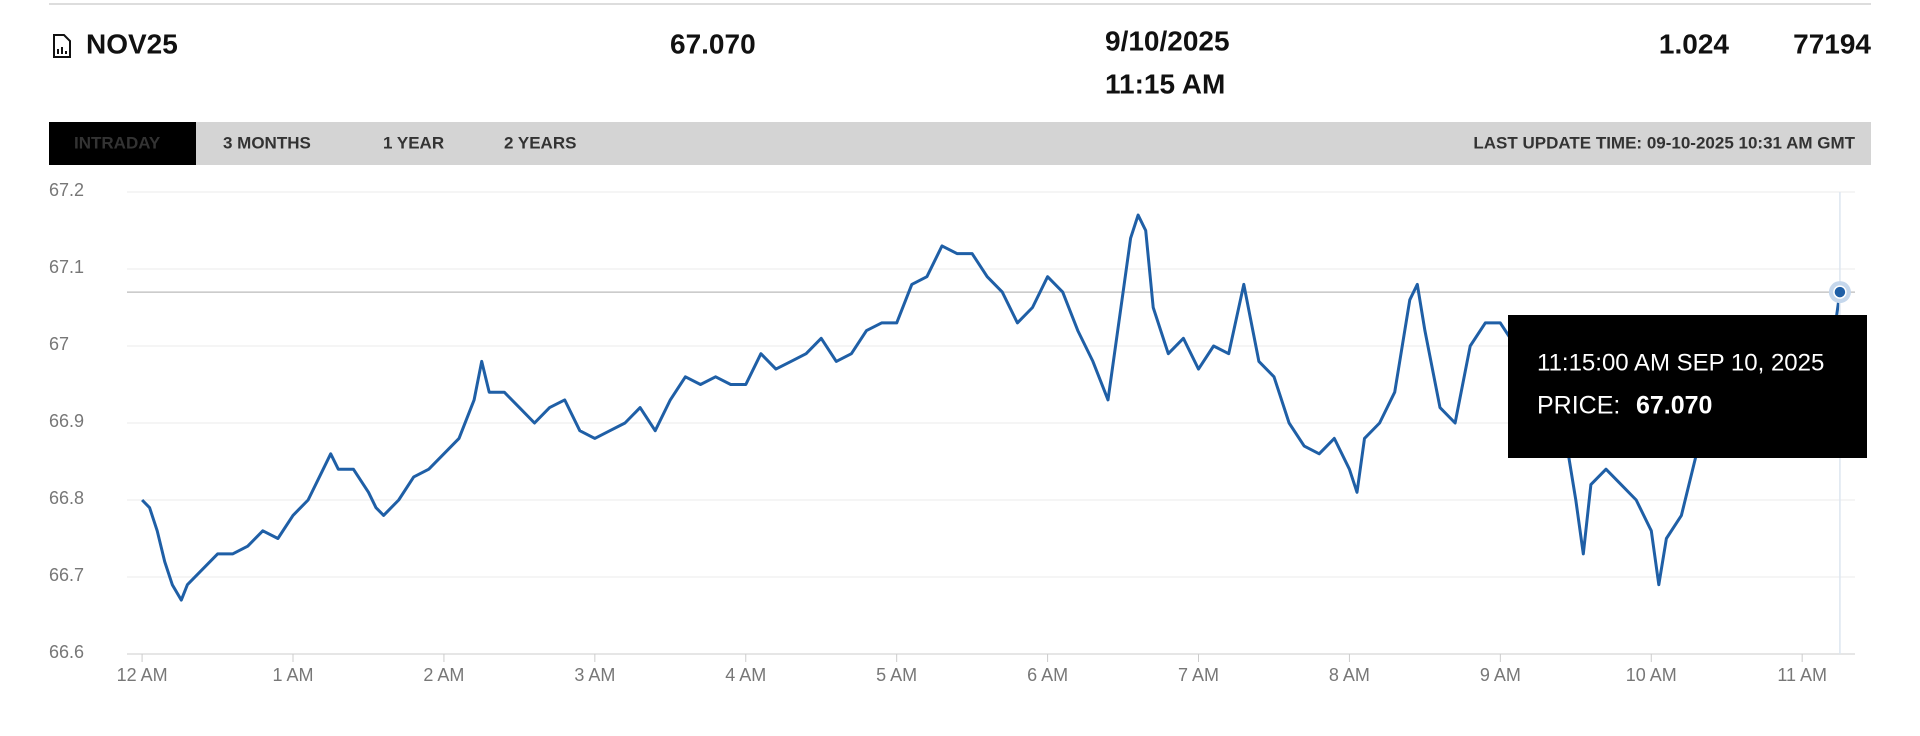  I want to click on current-point, so click(1840, 292).